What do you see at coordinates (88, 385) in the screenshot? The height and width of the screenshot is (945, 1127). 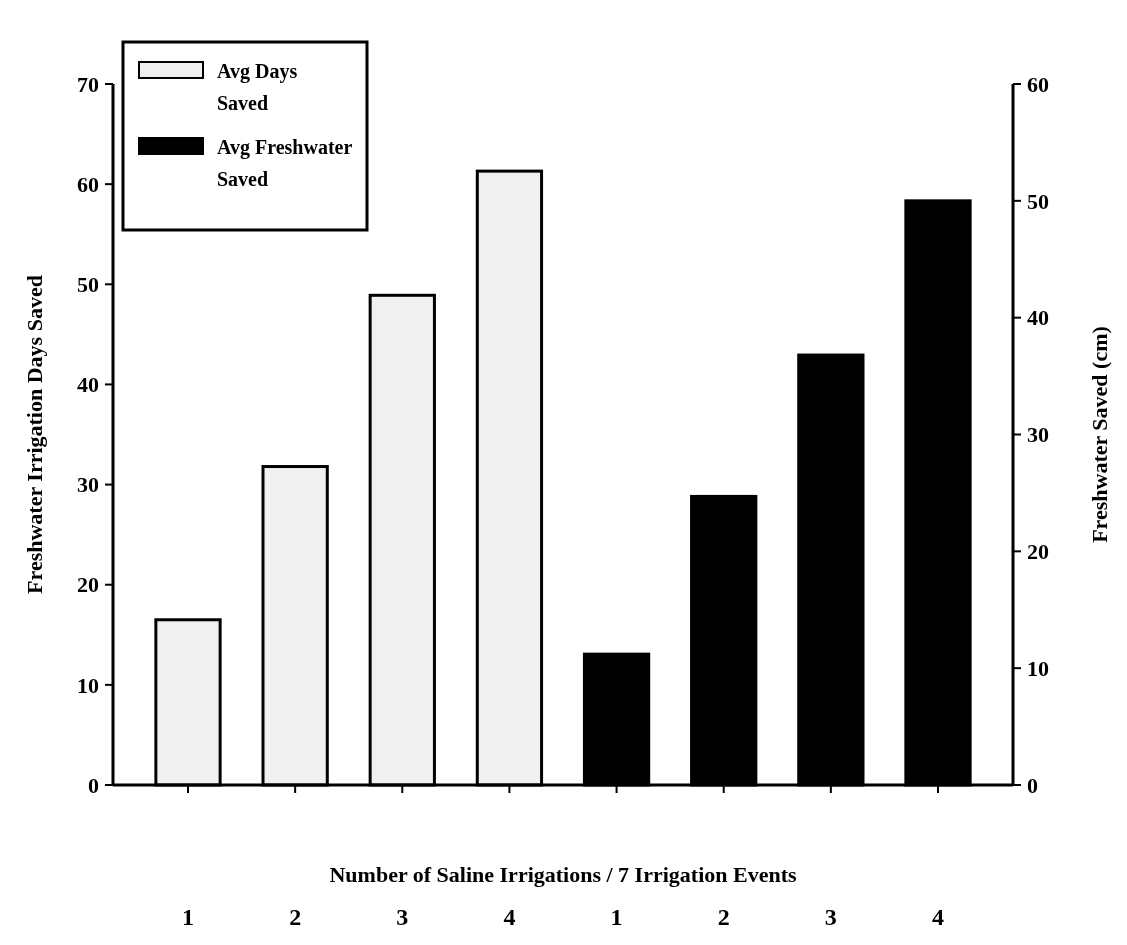 I see `y-tick-label: 40` at bounding box center [88, 385].